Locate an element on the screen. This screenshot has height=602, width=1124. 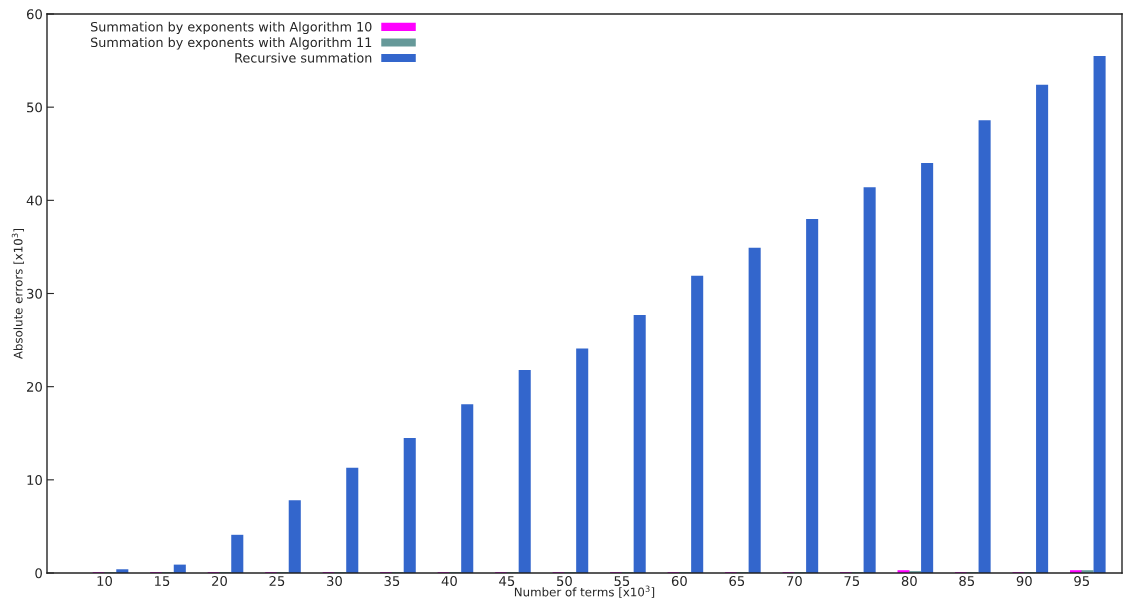
x-tick-label: 40 is located at coordinates (449, 581).